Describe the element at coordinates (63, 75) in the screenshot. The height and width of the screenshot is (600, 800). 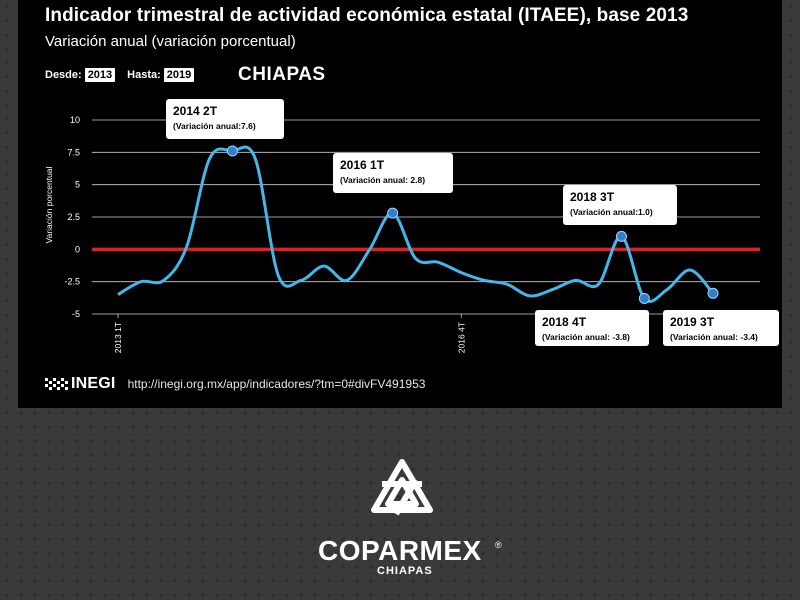
I see `desde-label: Desde:` at that location.